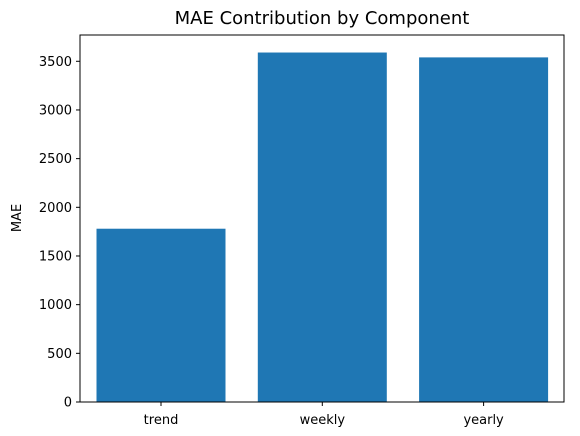 This screenshot has height=436, width=580. I want to click on y-tick-label-3500: 3500, so click(55, 62).